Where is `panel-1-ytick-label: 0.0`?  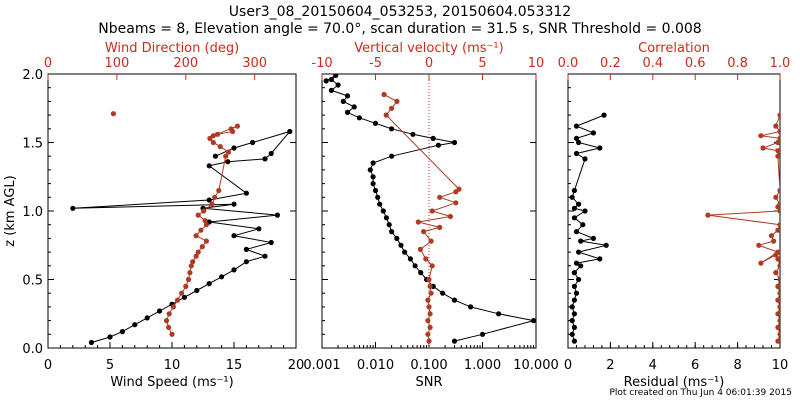 panel-1-ytick-label: 0.0 is located at coordinates (32, 349).